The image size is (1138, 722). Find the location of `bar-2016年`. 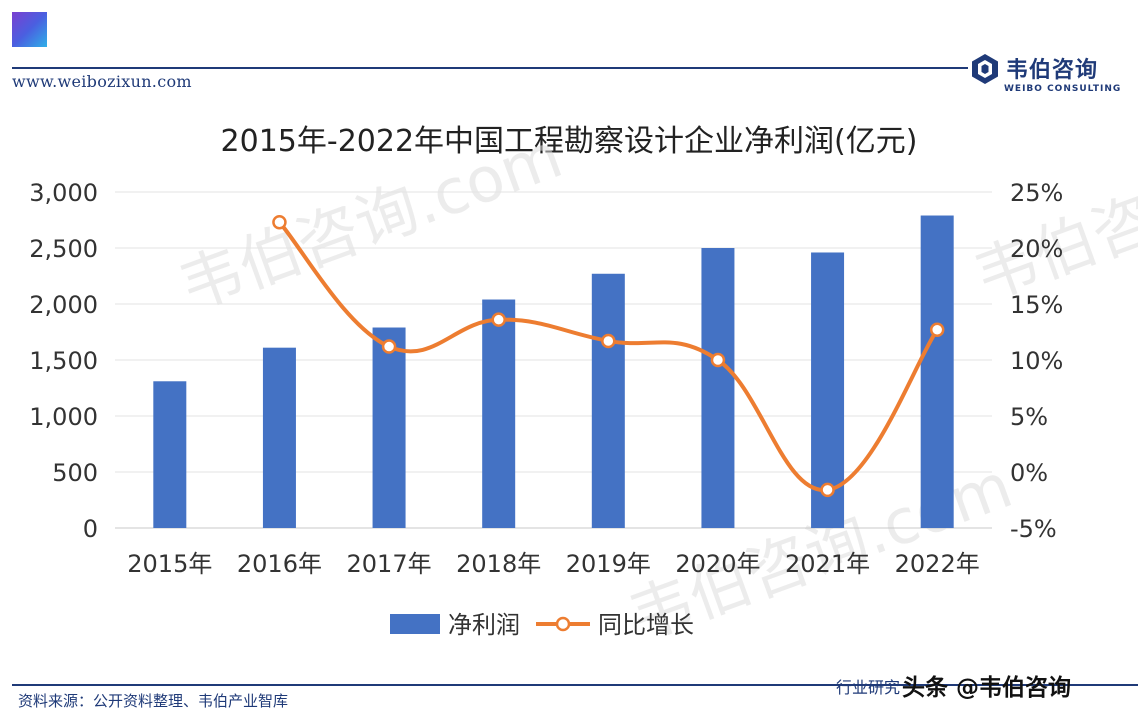

bar-2016年 is located at coordinates (279, 437).